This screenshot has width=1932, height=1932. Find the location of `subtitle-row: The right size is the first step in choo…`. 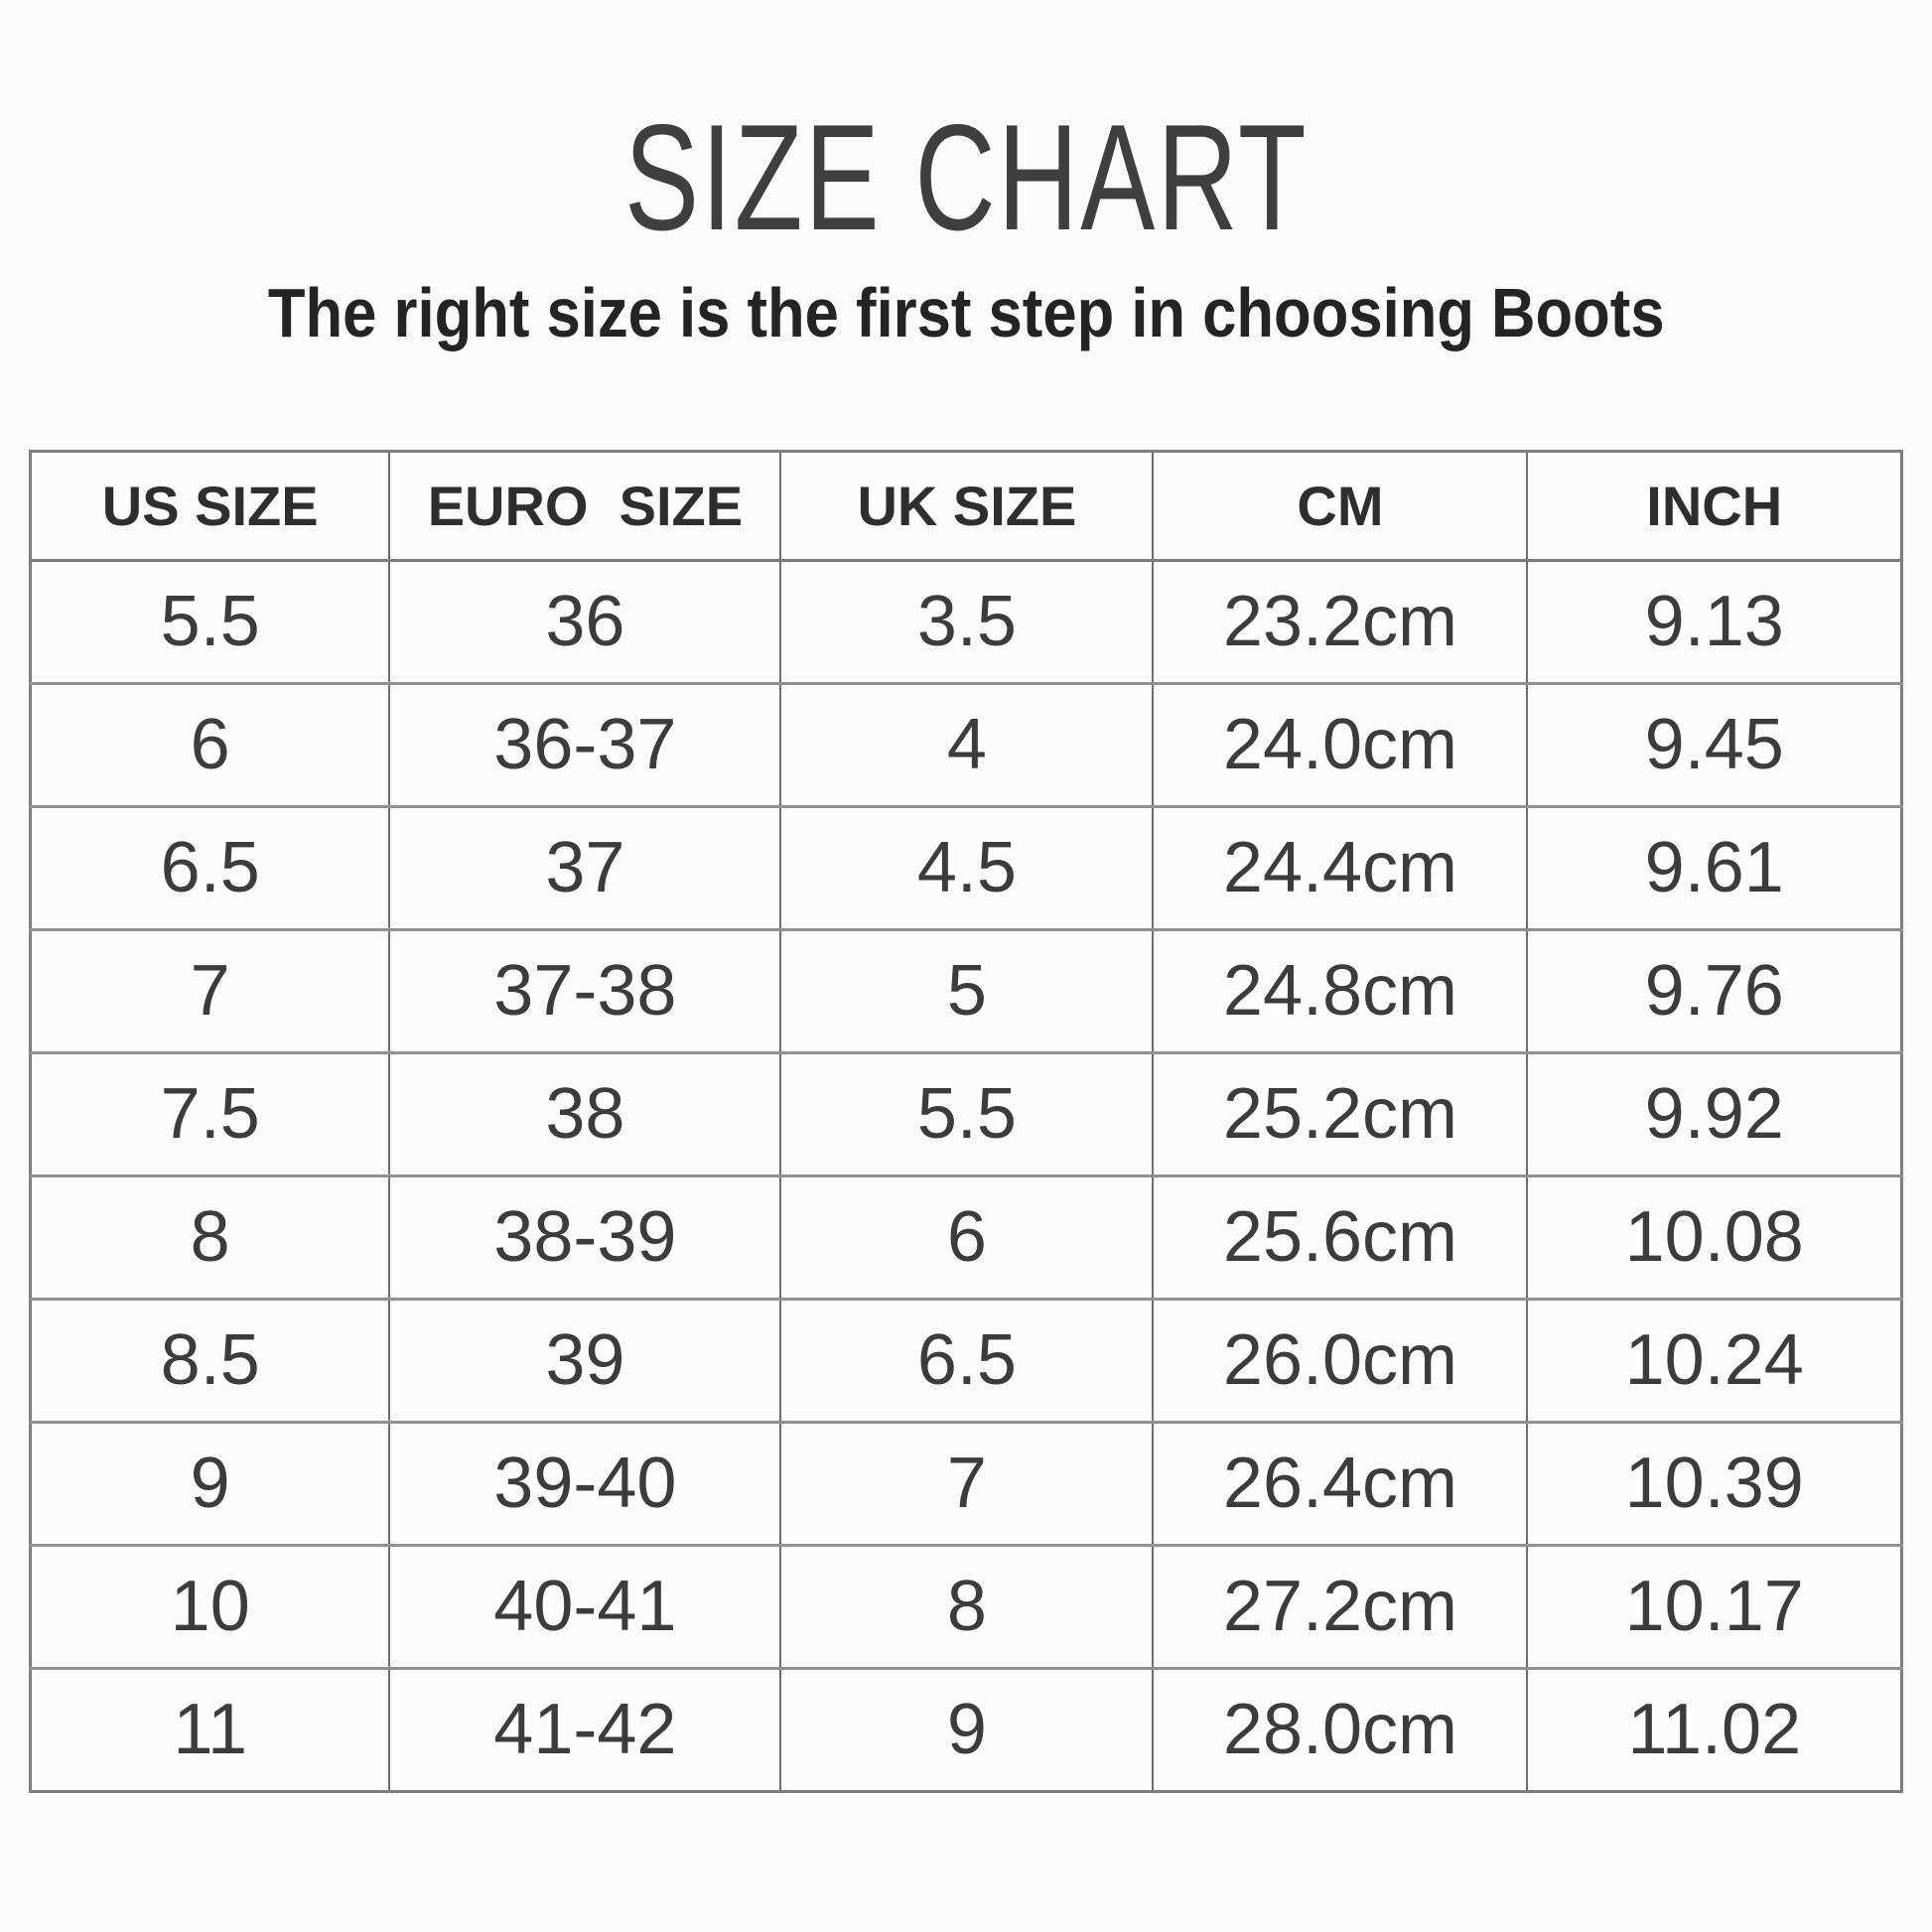

subtitle-row: The right size is the first step in choo… is located at coordinates (966, 310).